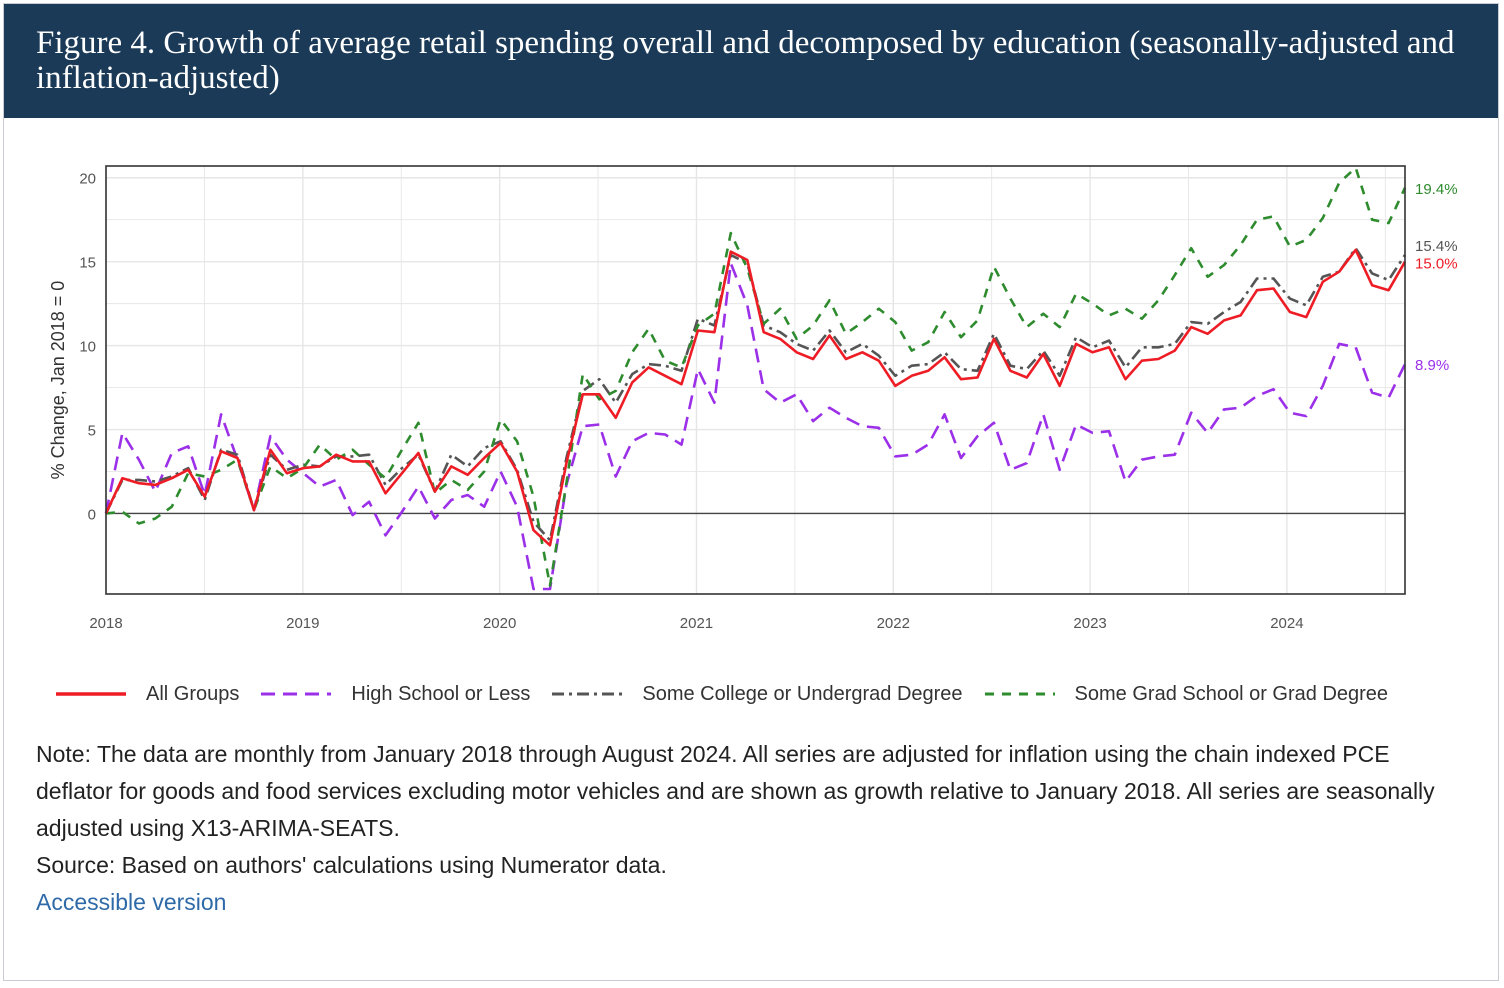 The height and width of the screenshot is (988, 1504). What do you see at coordinates (587, 694) in the screenshot?
I see `legend-swatch-dashdot-icon` at bounding box center [587, 694].